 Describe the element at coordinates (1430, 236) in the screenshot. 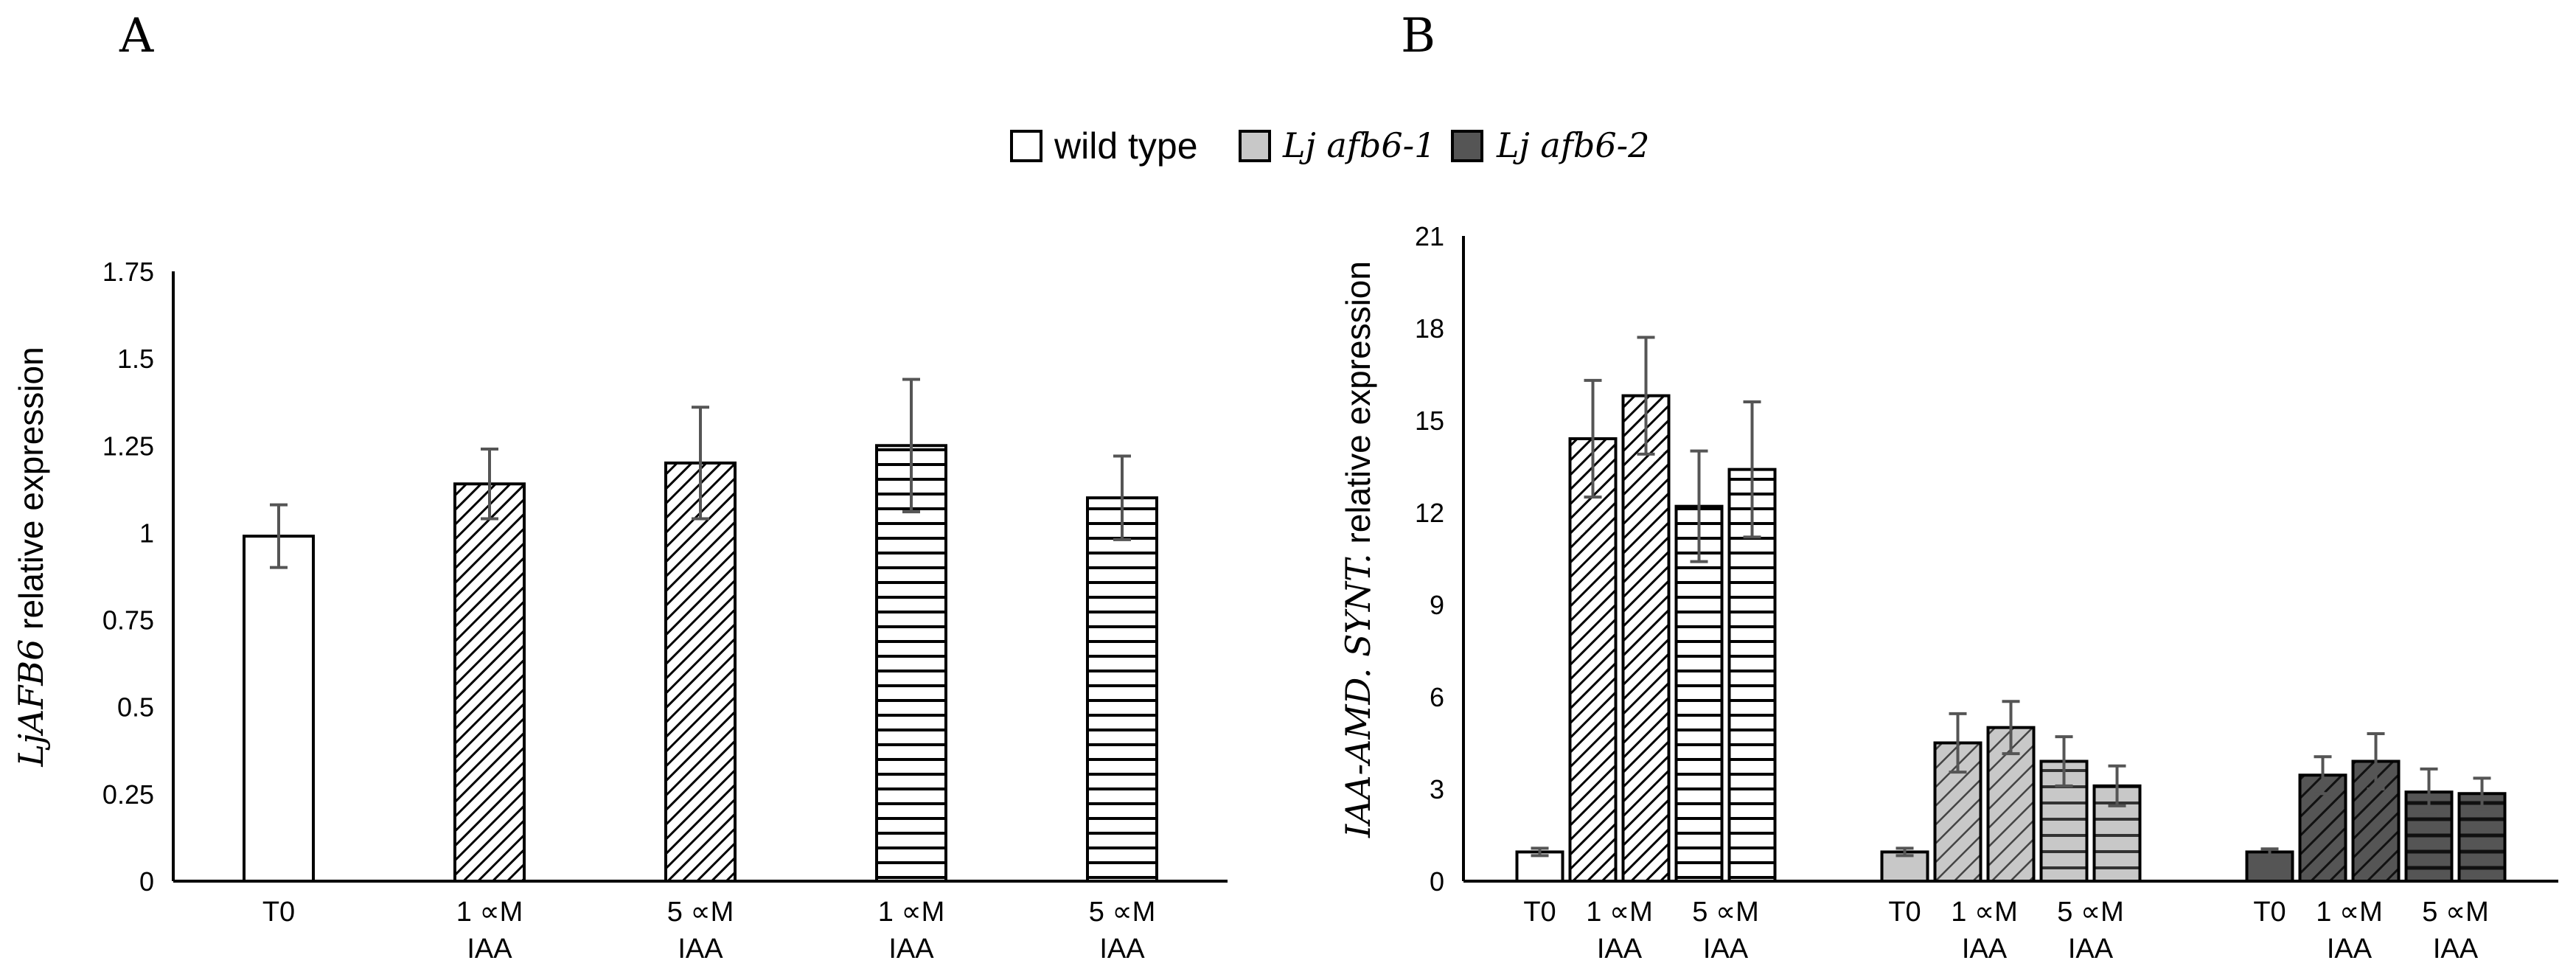

I see `chart-b-1-y-tick-label: 21` at that location.